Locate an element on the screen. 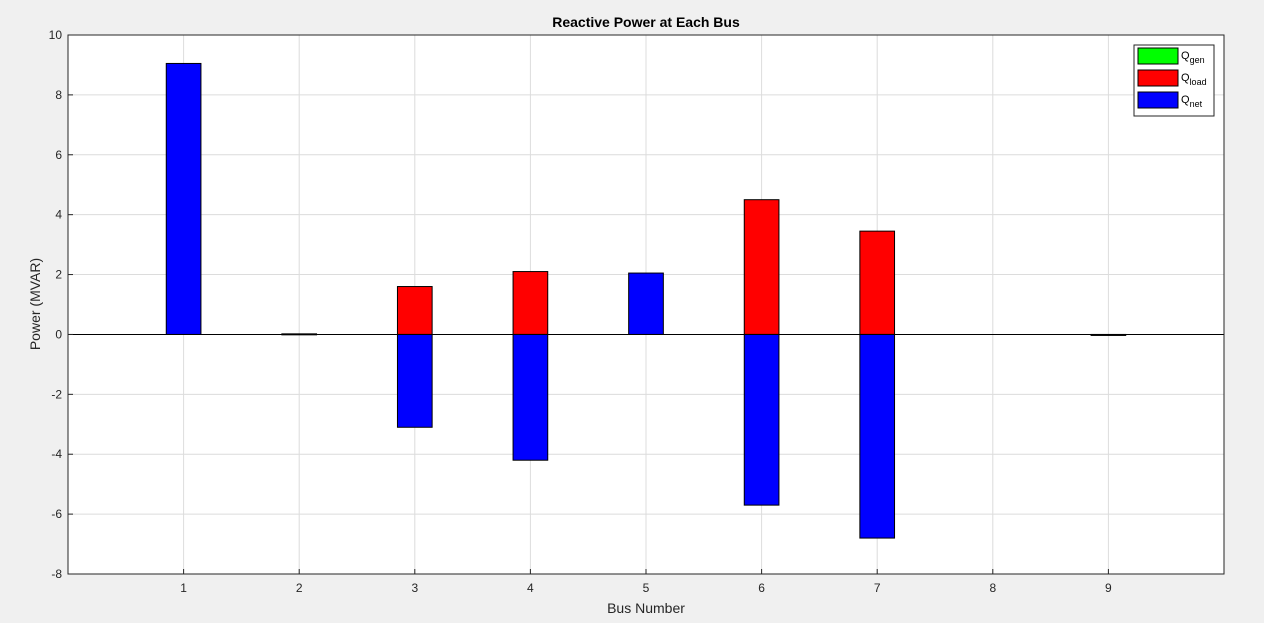  x-tick-label: 8 is located at coordinates (992, 588).